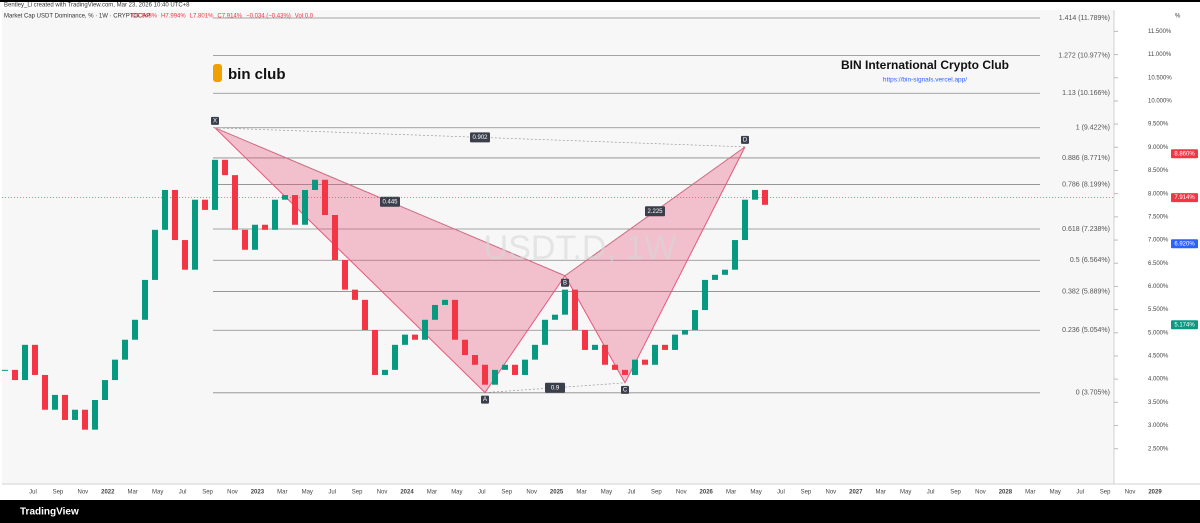  I want to click on x-tick-label: 2029, so click(1155, 493).